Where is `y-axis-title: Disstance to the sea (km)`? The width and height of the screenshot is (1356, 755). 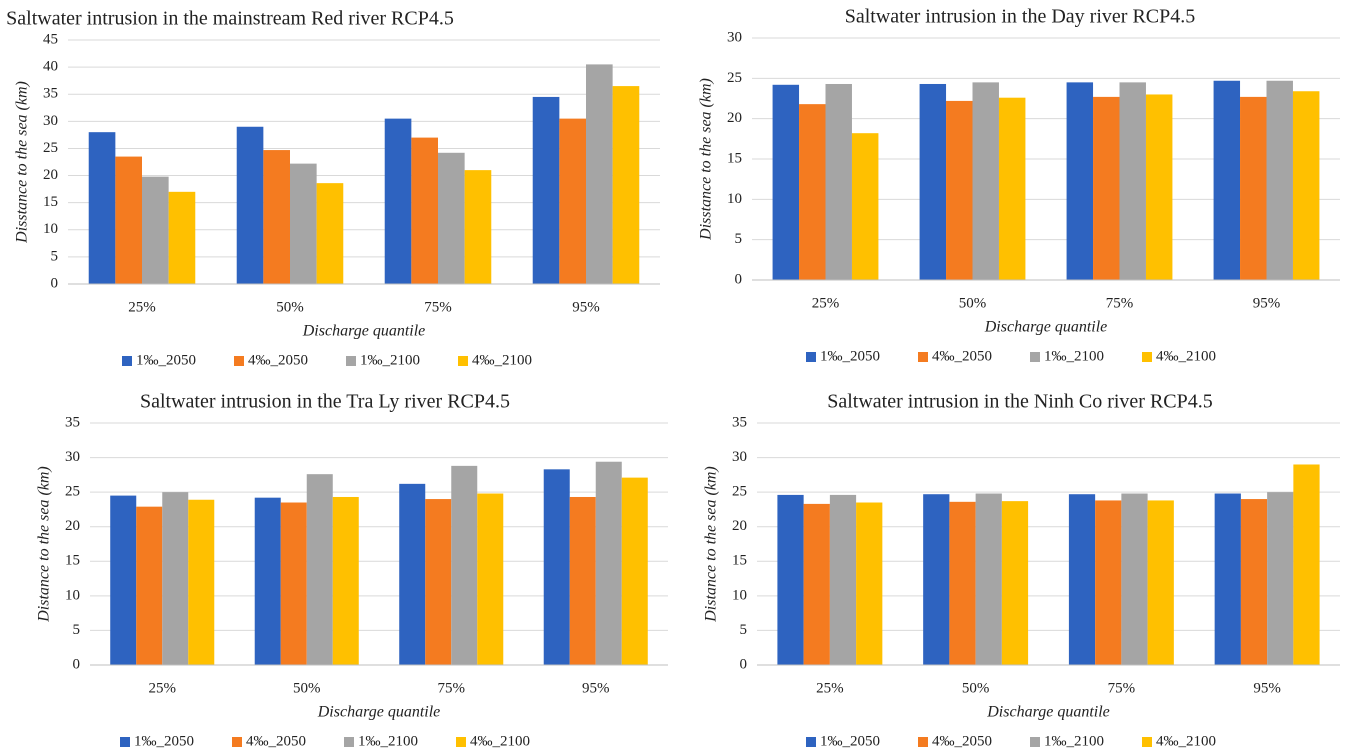
y-axis-title: Disstance to the sea (km) is located at coordinates (706, 159).